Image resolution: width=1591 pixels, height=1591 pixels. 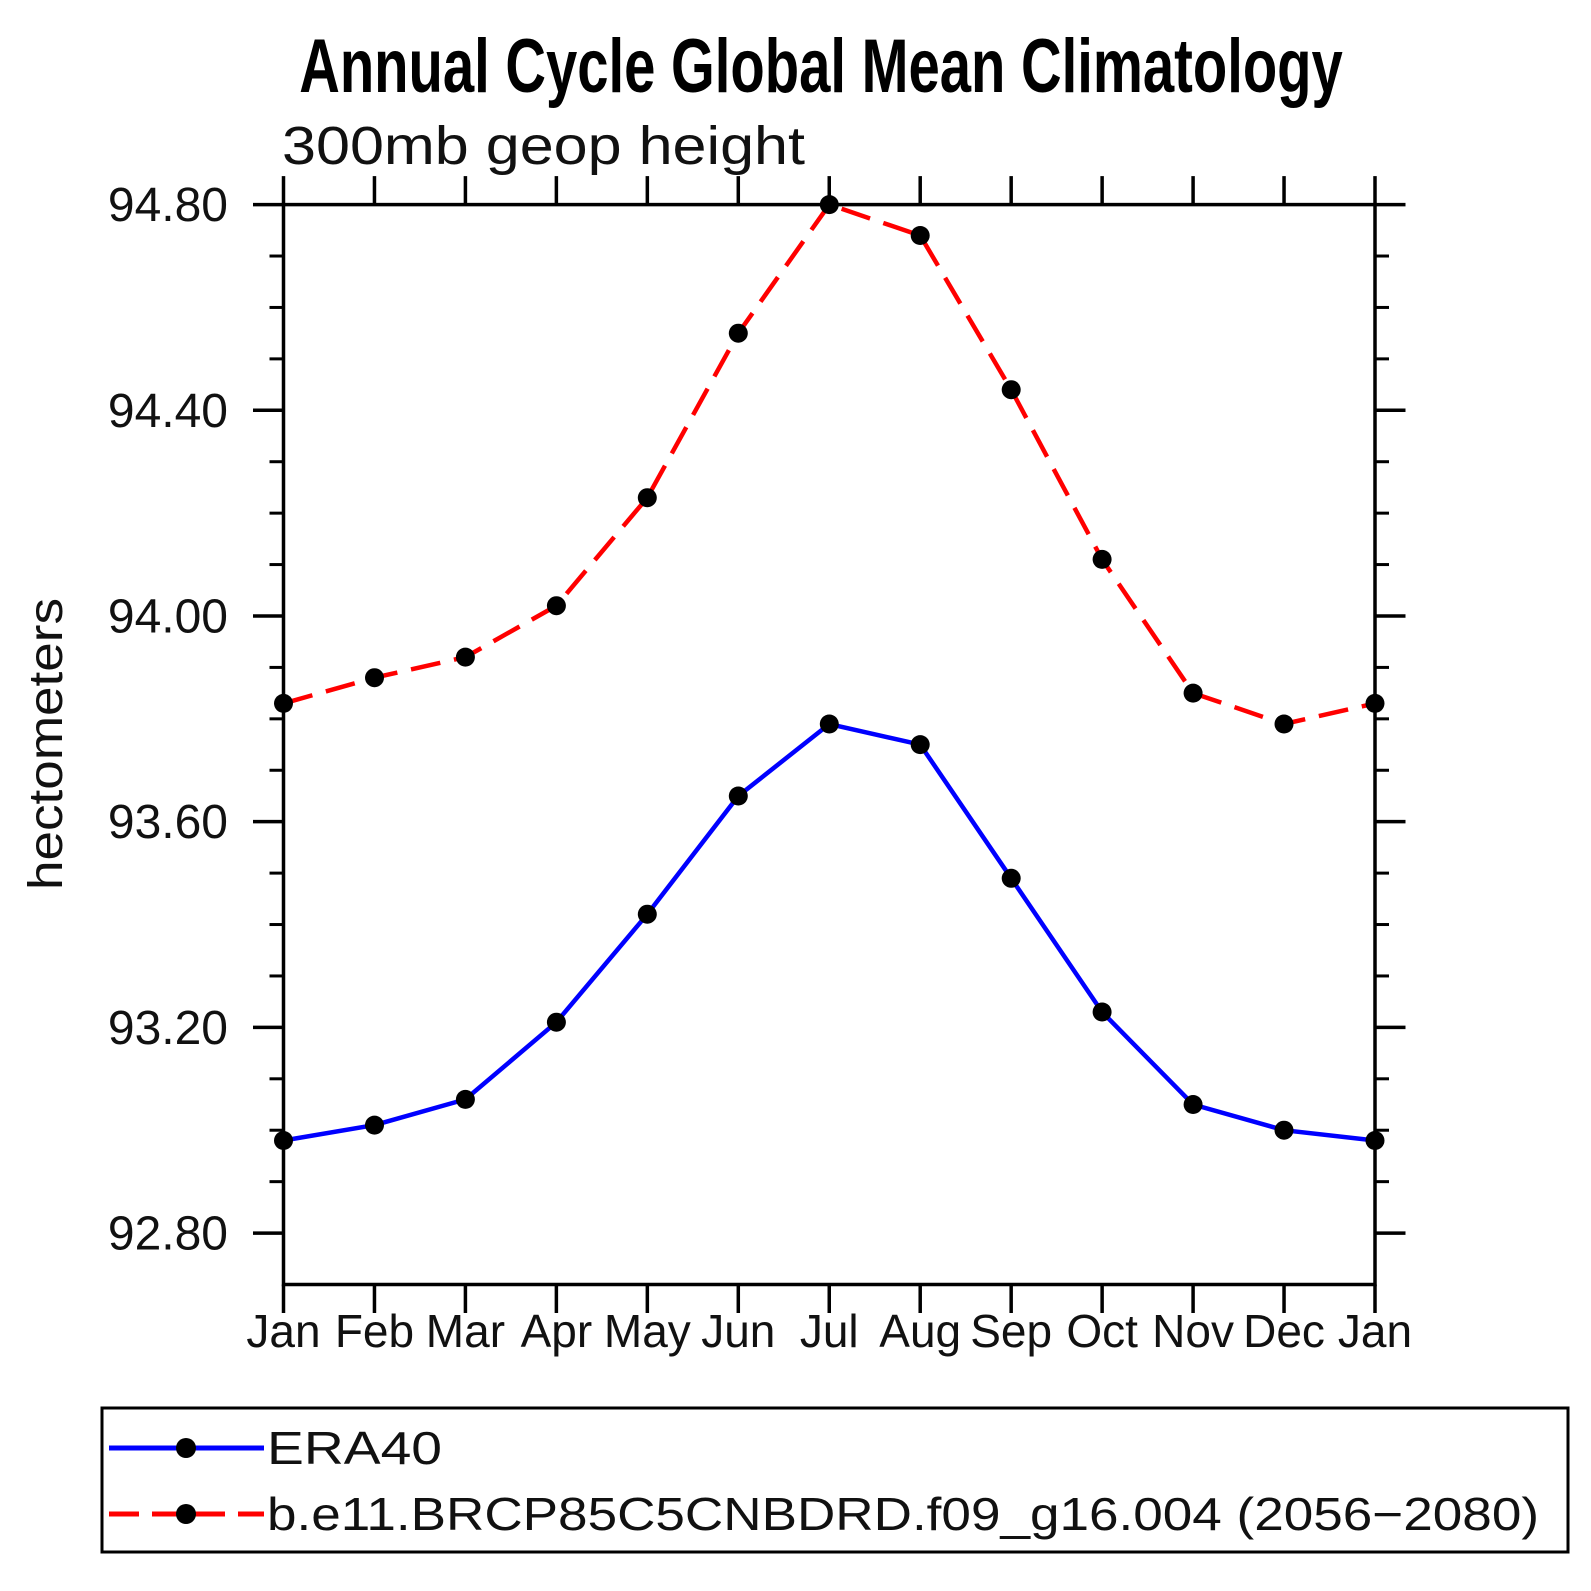 What do you see at coordinates (168, 1028) in the screenshot?
I see `y-tick-label: 93.20` at bounding box center [168, 1028].